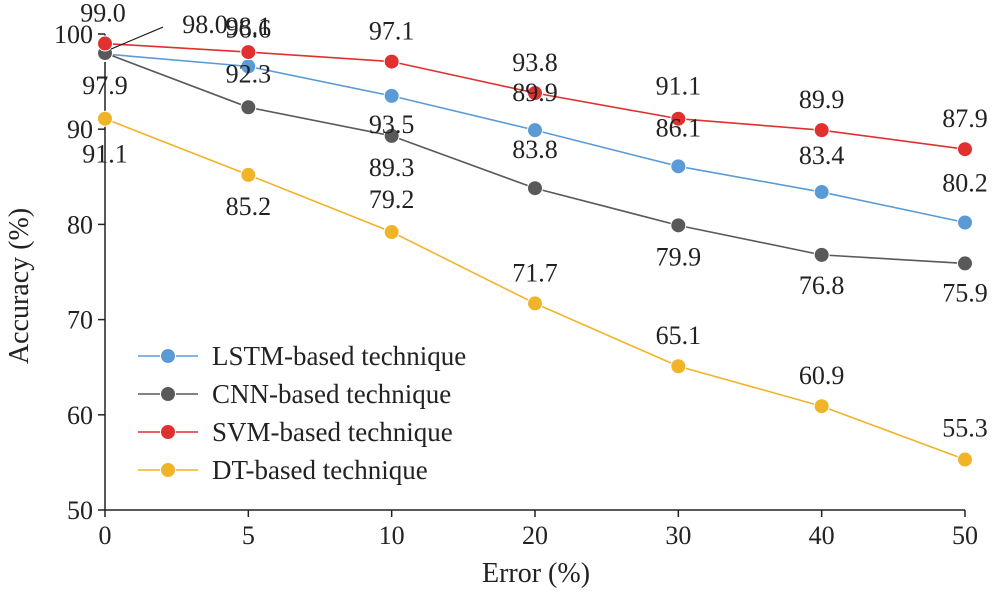 This screenshot has width=1003, height=593. I want to click on label-leader-line, so click(137, 38).